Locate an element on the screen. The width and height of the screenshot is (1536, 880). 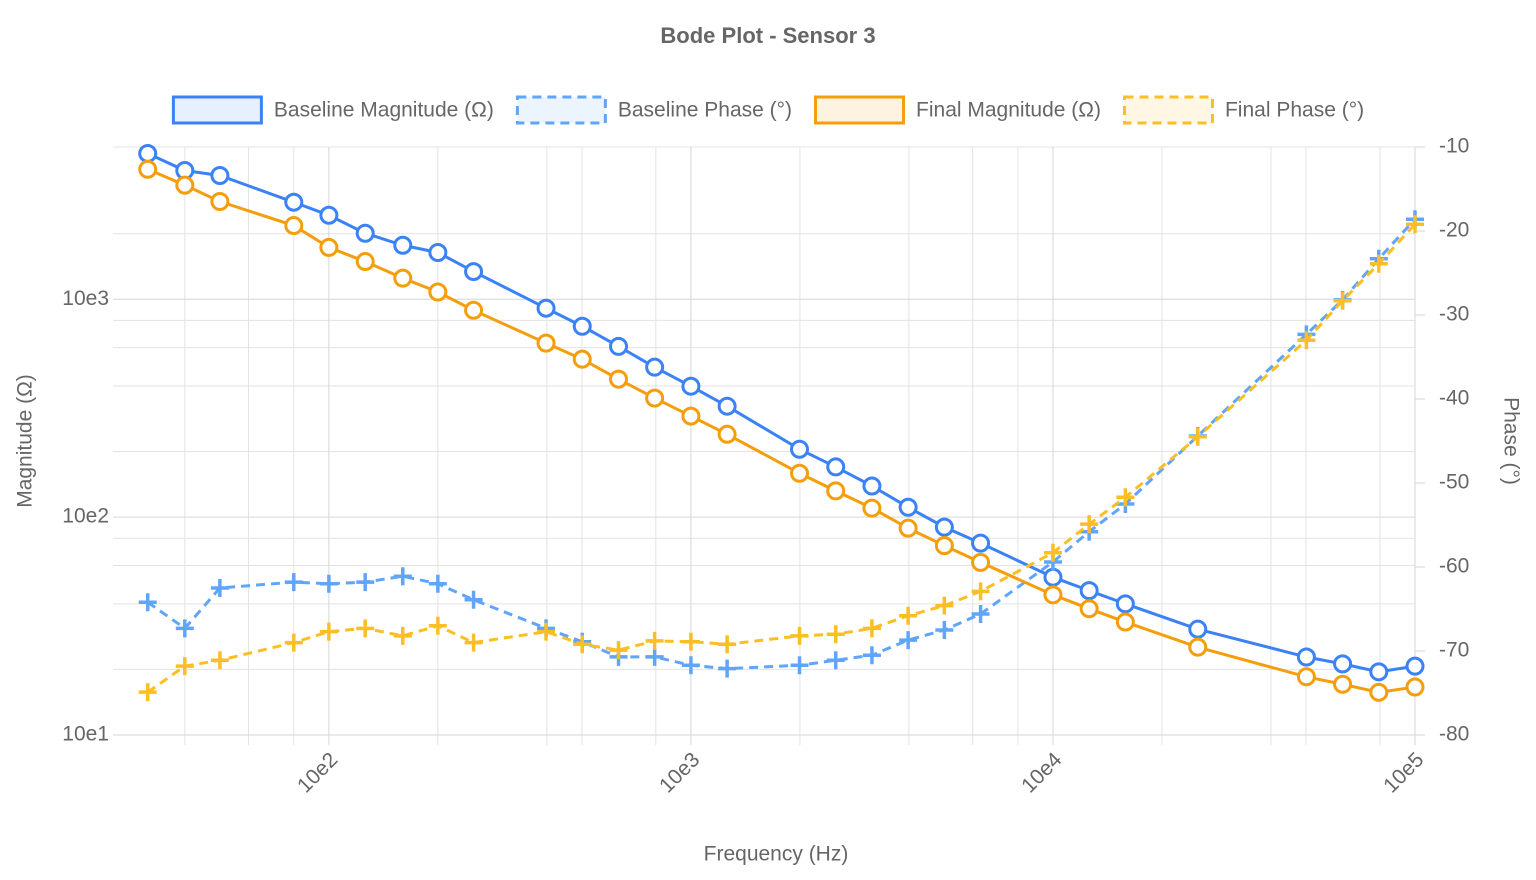
y-axis-title: Magnitude (Ω) is located at coordinates (25, 441).